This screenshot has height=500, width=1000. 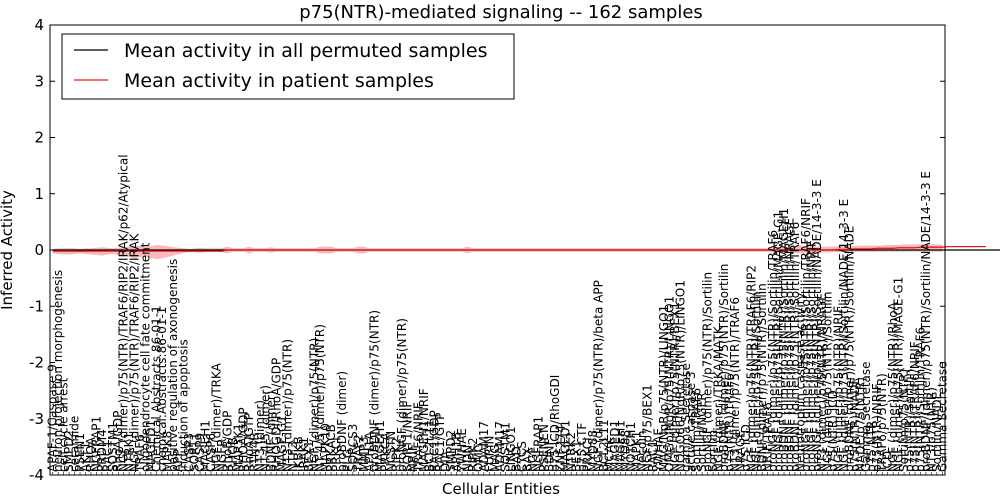 What do you see at coordinates (446, 461) in the screenshot?
I see `x-tick-label: DIA` at bounding box center [446, 461].